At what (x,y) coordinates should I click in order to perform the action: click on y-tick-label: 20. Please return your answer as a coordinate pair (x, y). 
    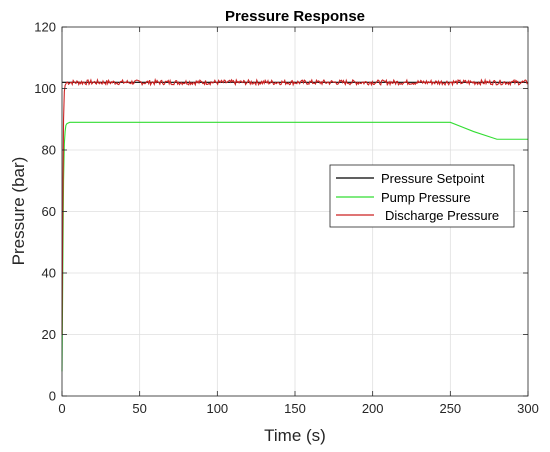
    Looking at the image, I should click on (49, 334).